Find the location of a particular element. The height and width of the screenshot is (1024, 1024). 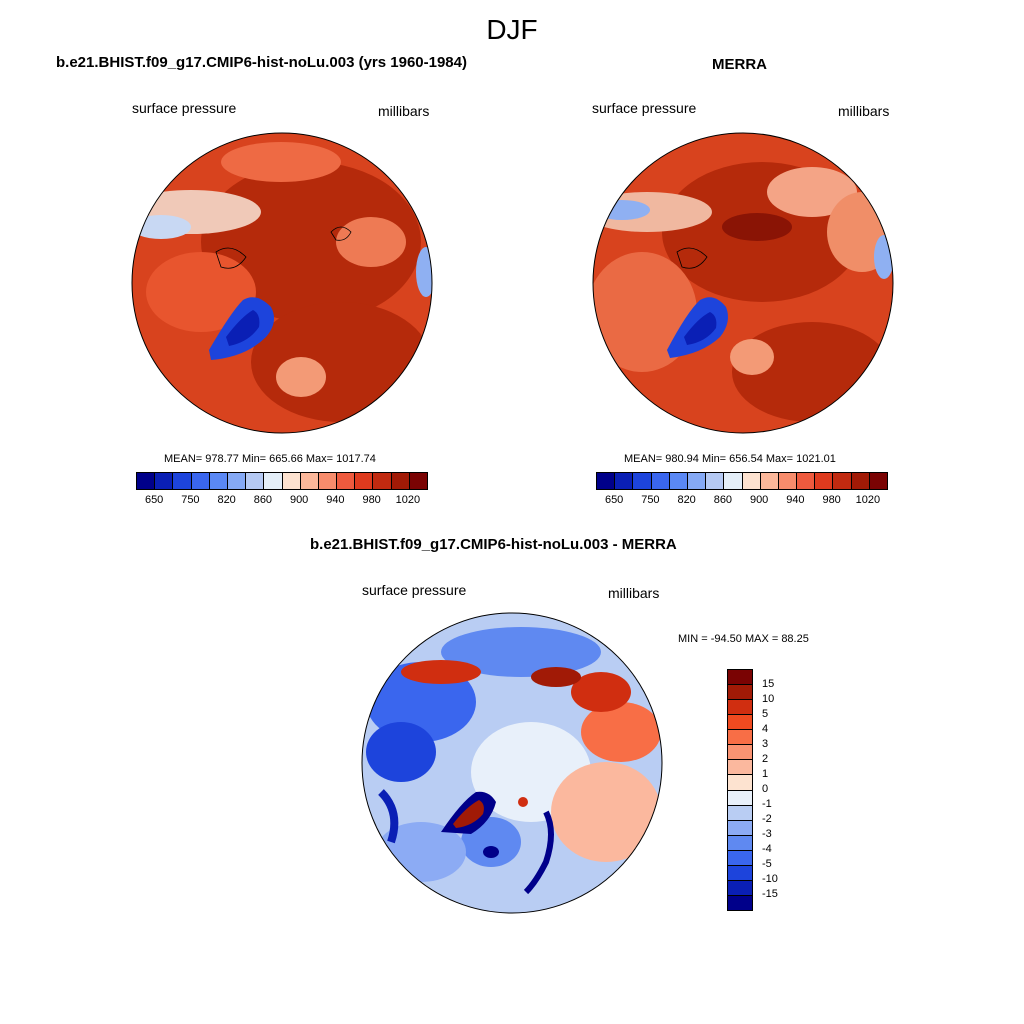

colorbar-tick-label: -15 is located at coordinates (770, 894).